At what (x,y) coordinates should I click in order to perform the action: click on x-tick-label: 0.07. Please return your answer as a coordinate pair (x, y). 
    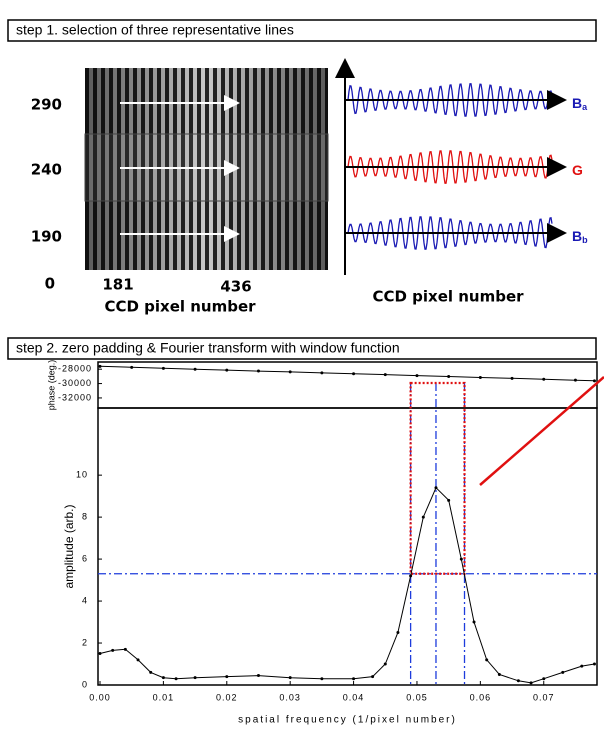
    Looking at the image, I should click on (544, 697).